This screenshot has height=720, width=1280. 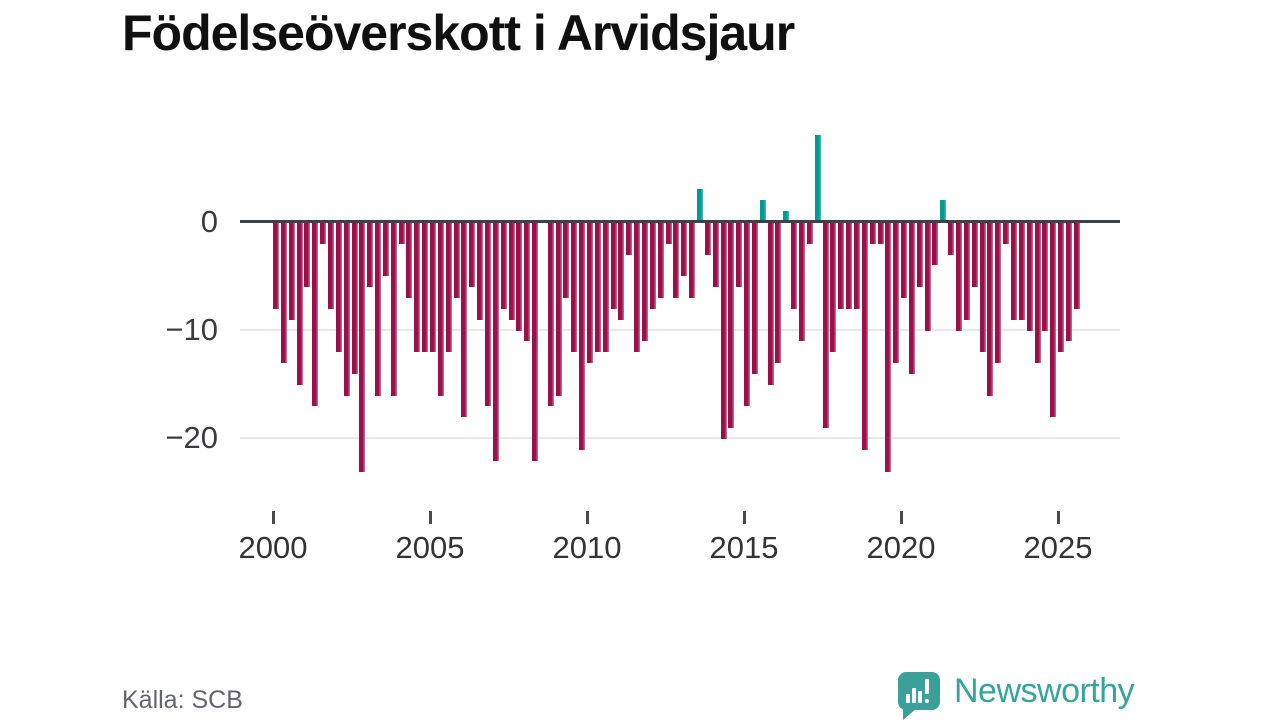 What do you see at coordinates (919, 696) in the screenshot?
I see `newsworthy-speech-bubble-chart-icon` at bounding box center [919, 696].